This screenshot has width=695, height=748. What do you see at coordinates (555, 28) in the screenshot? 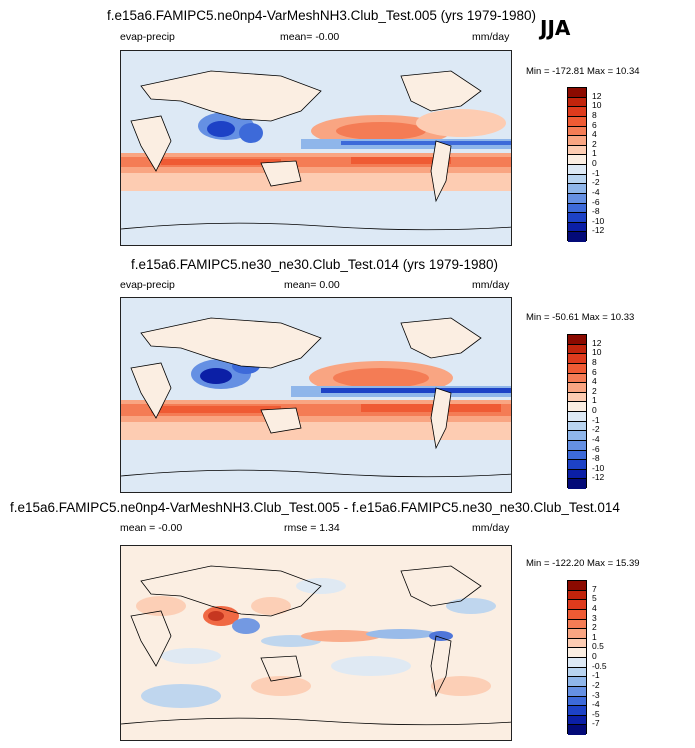
I see `season-label: JJA` at bounding box center [555, 28].